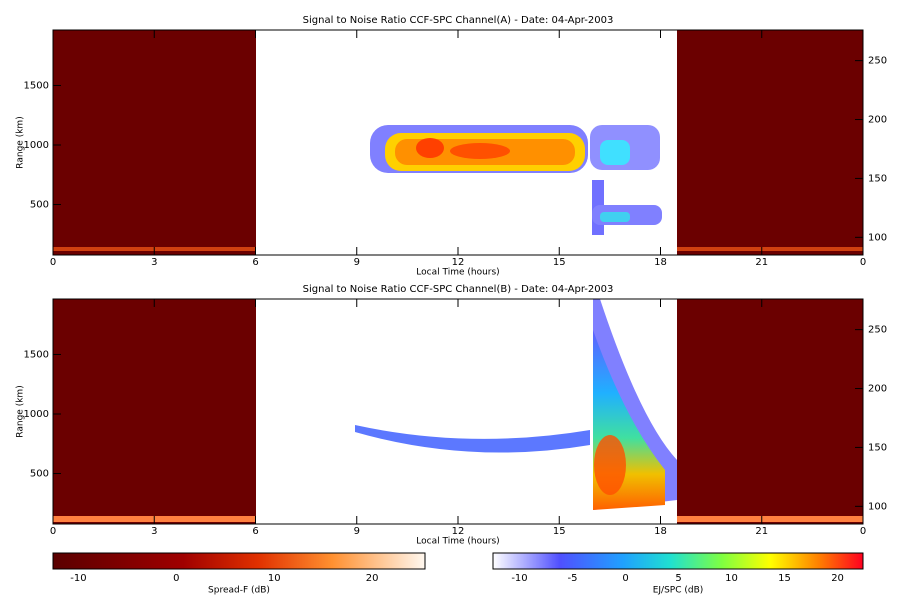  What do you see at coordinates (239, 591) in the screenshot?
I see `colorbar-label: Spread-F (dB)` at bounding box center [239, 591].